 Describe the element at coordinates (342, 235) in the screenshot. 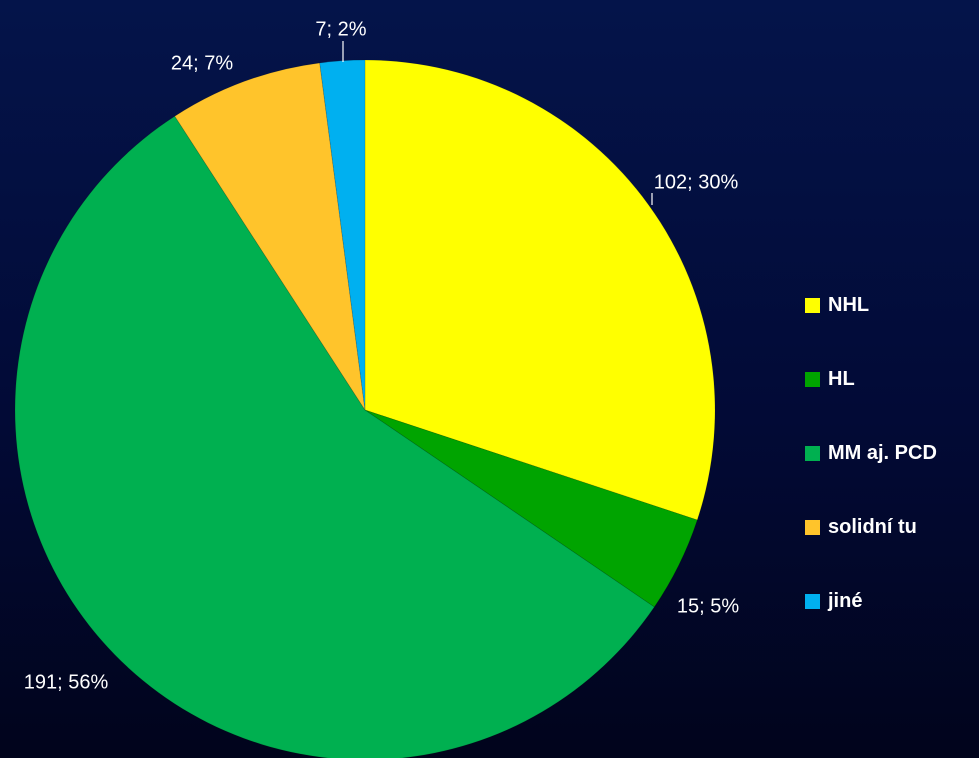

I see `pie-slice-other` at that location.